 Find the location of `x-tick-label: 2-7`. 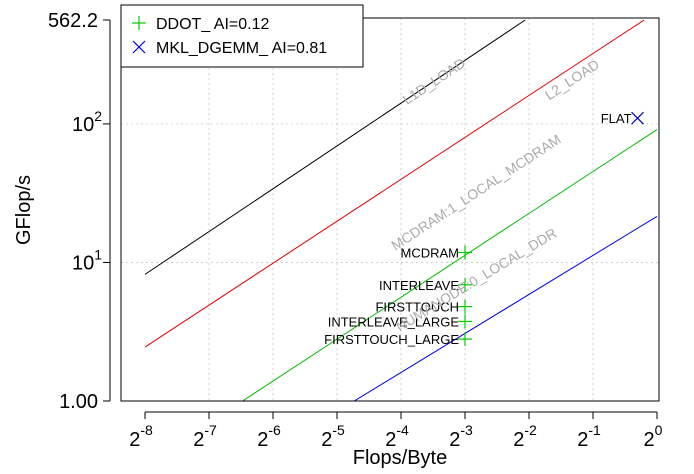

x-tick-label: 2-7 is located at coordinates (205, 436).